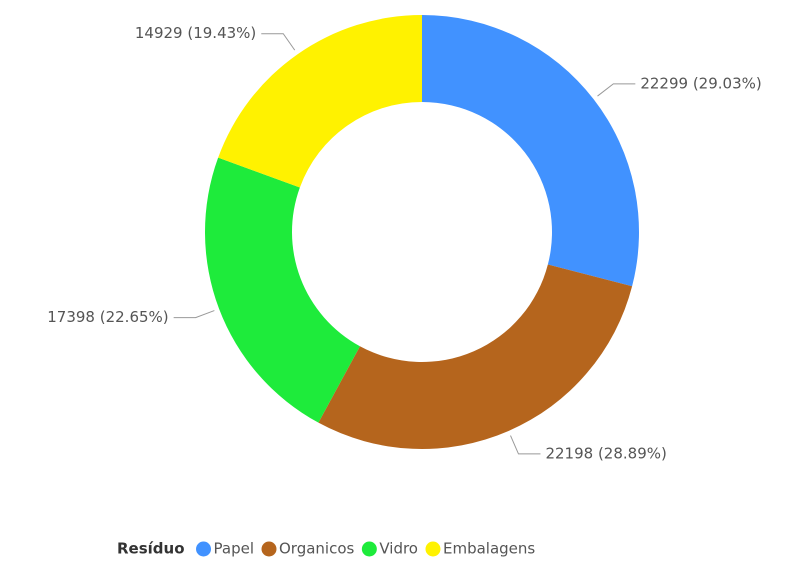 The height and width of the screenshot is (562, 801). Describe the element at coordinates (398, 549) in the screenshot. I see `legend-label: Vidro` at that location.